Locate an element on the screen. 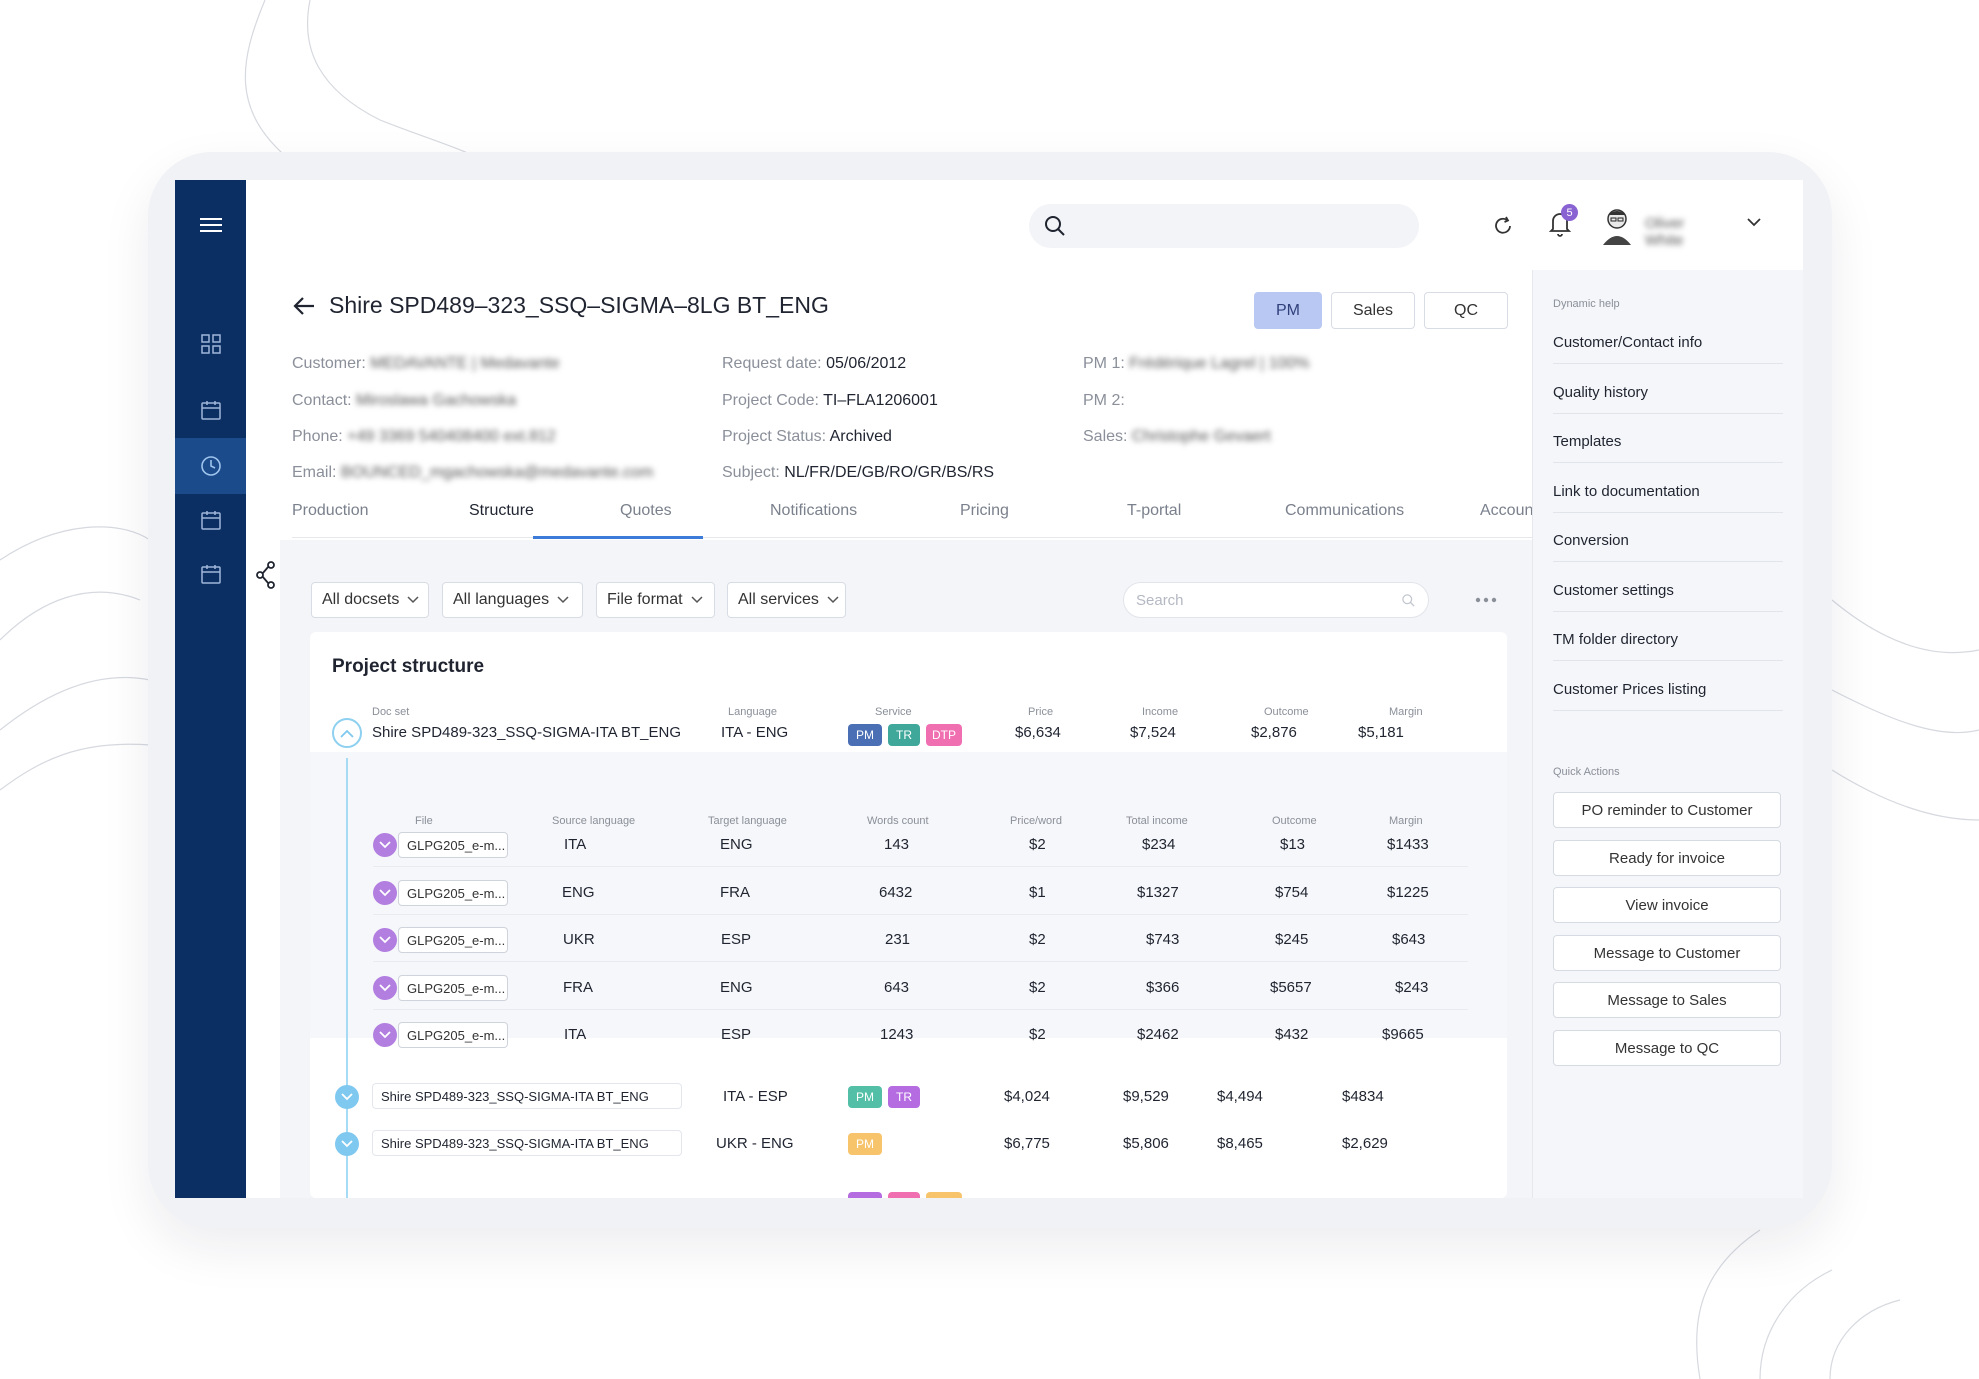 Image resolution: width=1979 pixels, height=1379 pixels. info-pm1: PM 1: Frédérique Lagrel | 100% is located at coordinates (1196, 363).